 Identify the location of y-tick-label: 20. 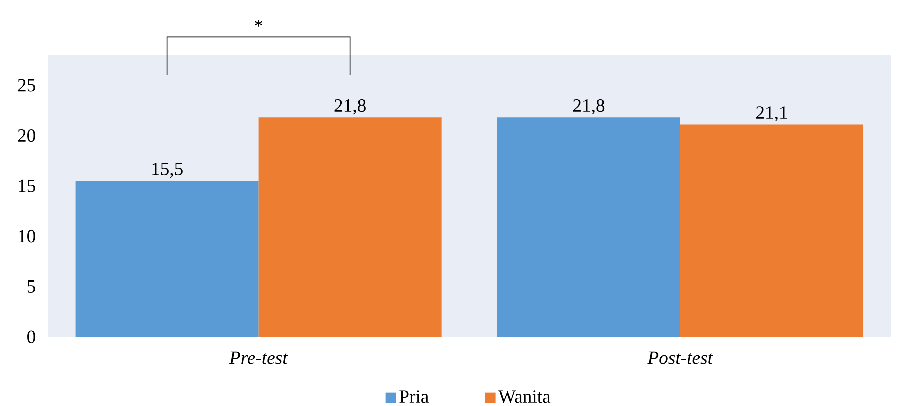
(27, 135).